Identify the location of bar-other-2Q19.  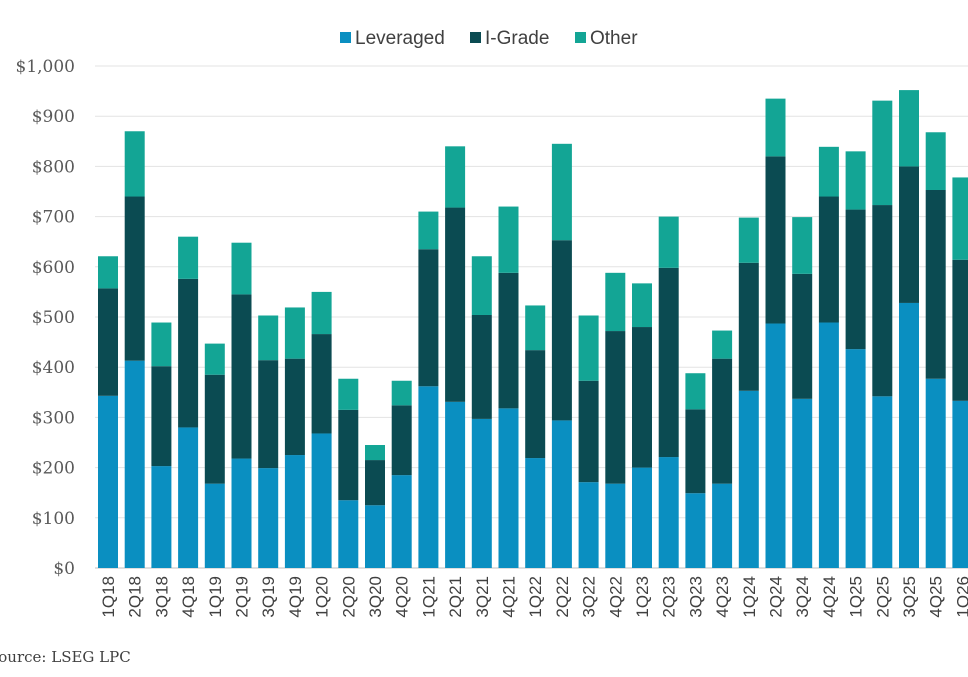
(241, 268).